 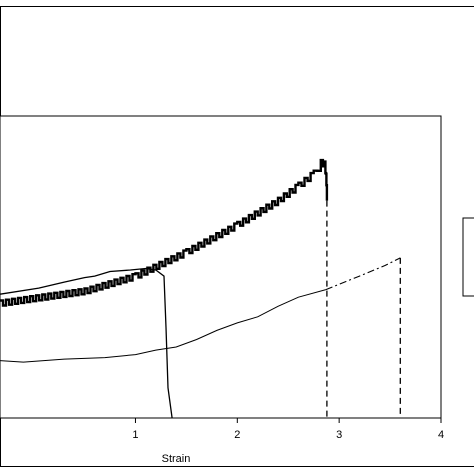 I want to click on legend-box, so click(x=468, y=257).